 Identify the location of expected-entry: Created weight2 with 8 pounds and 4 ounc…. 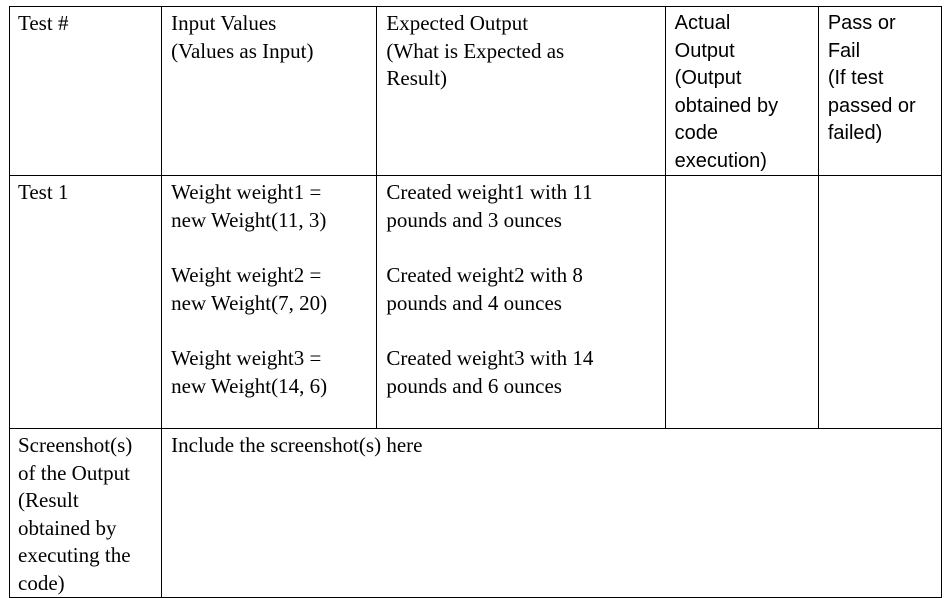
(520, 303).